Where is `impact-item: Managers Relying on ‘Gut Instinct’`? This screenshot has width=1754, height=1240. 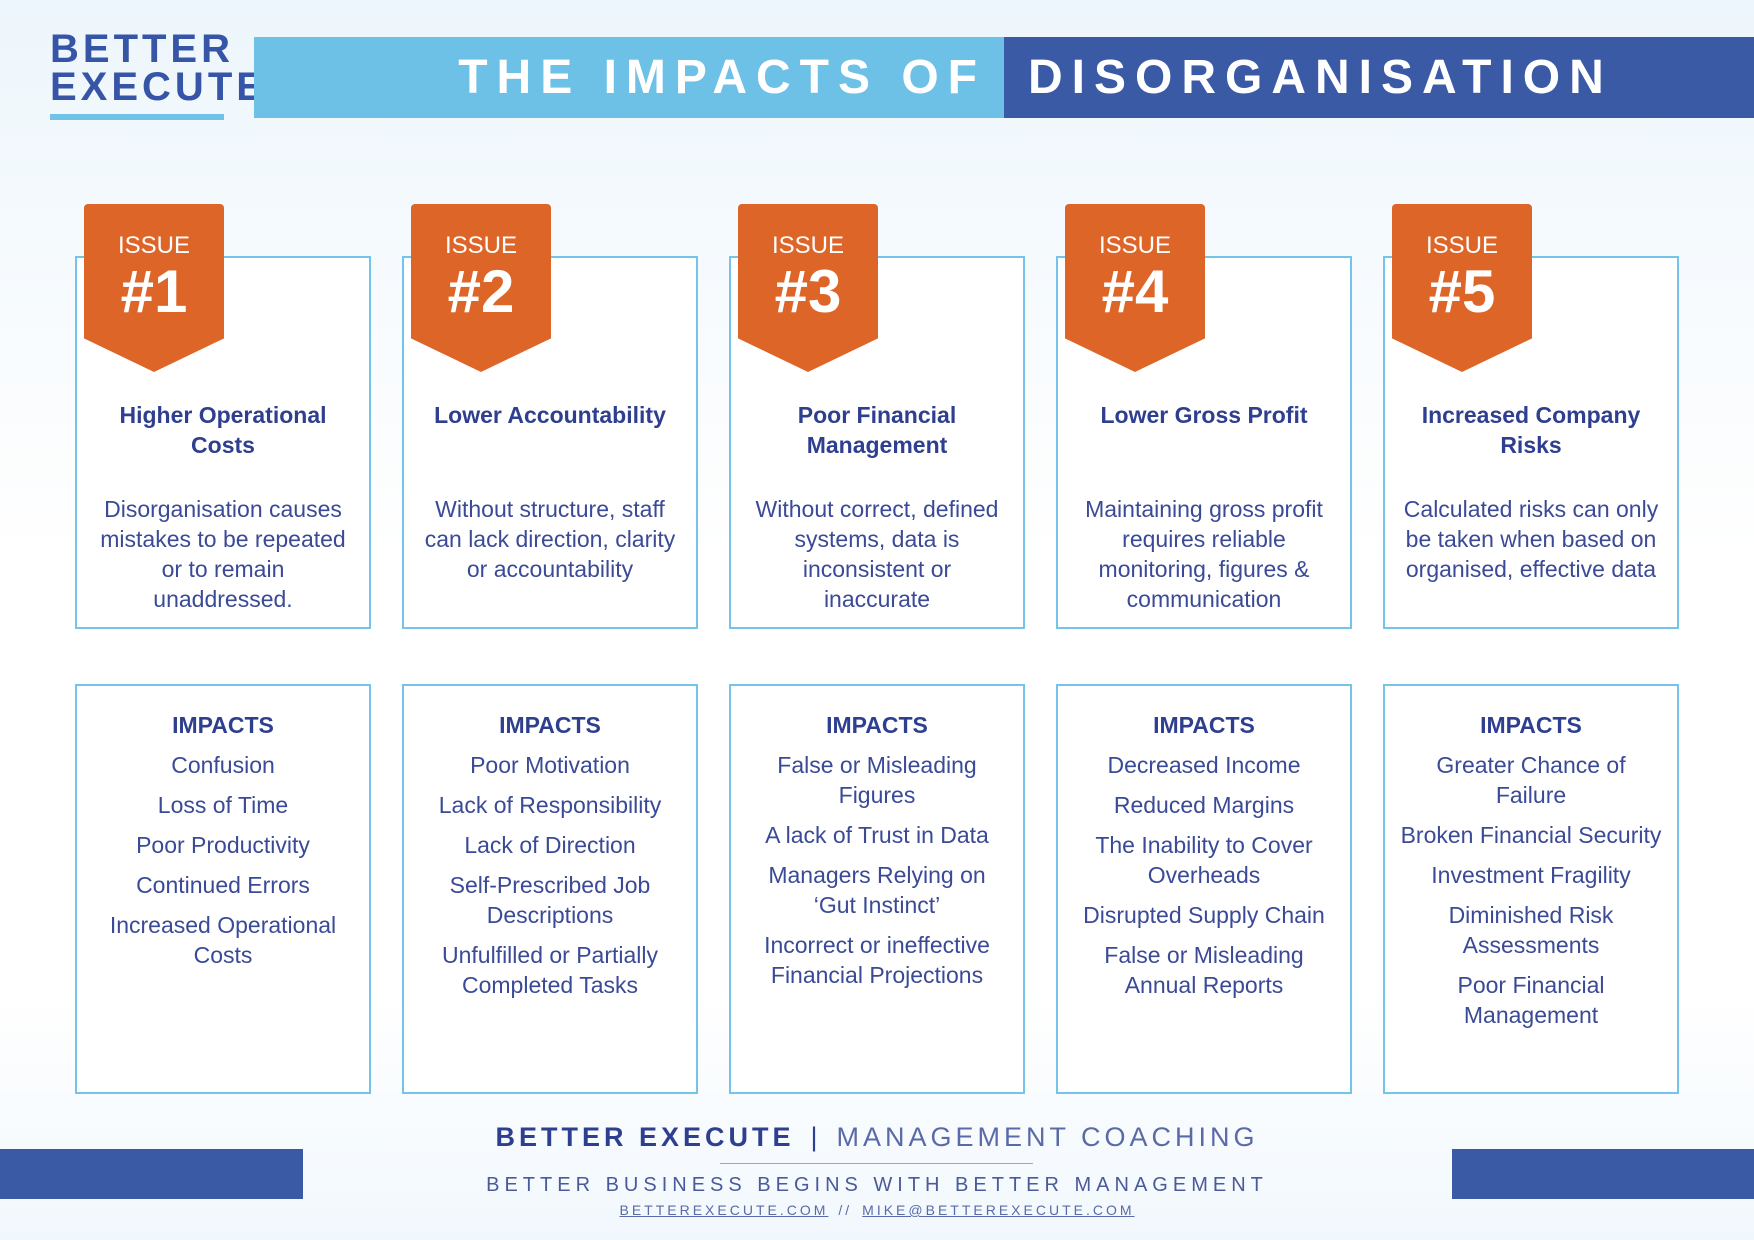 impact-item: Managers Relying on ‘Gut Instinct’ is located at coordinates (877, 890).